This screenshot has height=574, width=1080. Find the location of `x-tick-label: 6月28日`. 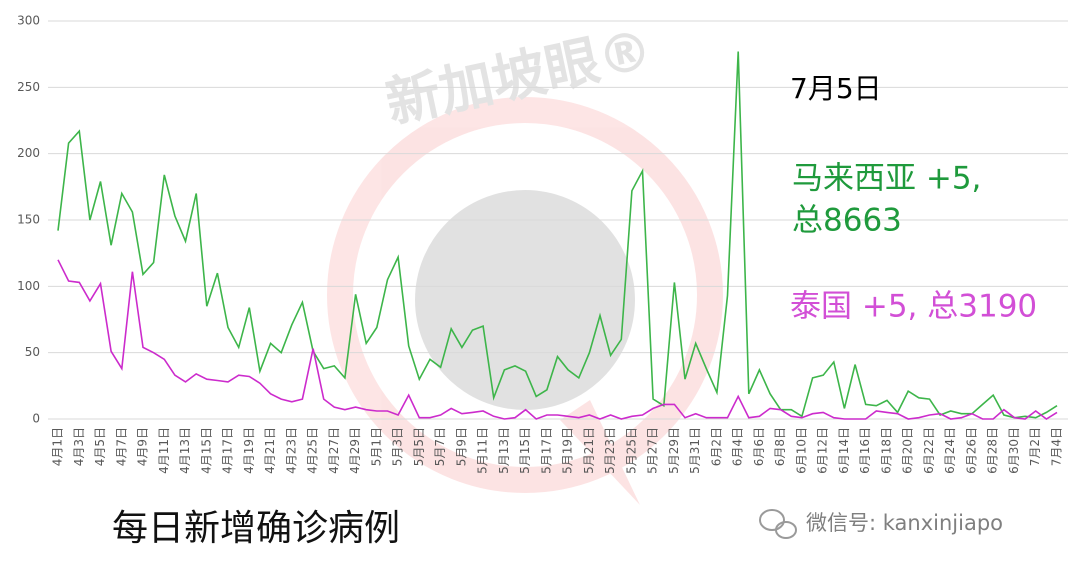

x-tick-label: 6月28日 is located at coordinates (993, 450).